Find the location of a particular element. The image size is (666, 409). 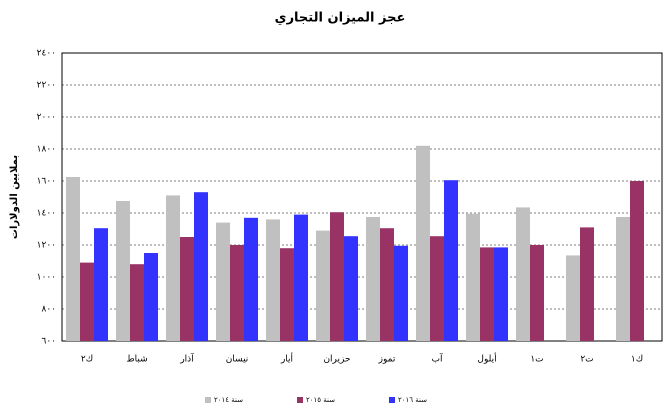

x-tick-label: تموز is located at coordinates (387, 360).